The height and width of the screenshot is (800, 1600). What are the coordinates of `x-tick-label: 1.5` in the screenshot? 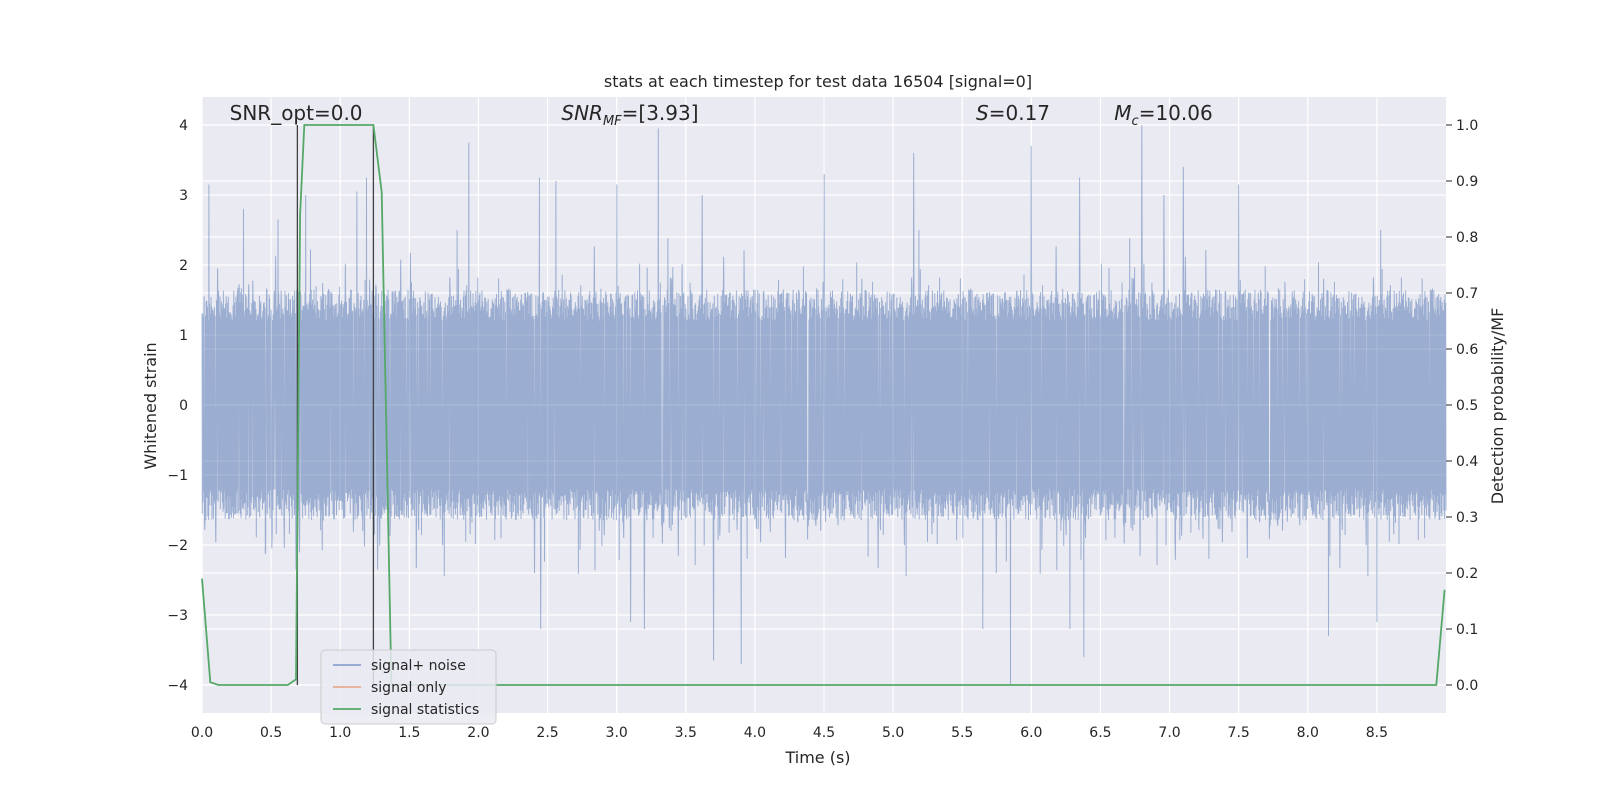 It's located at (409, 733).